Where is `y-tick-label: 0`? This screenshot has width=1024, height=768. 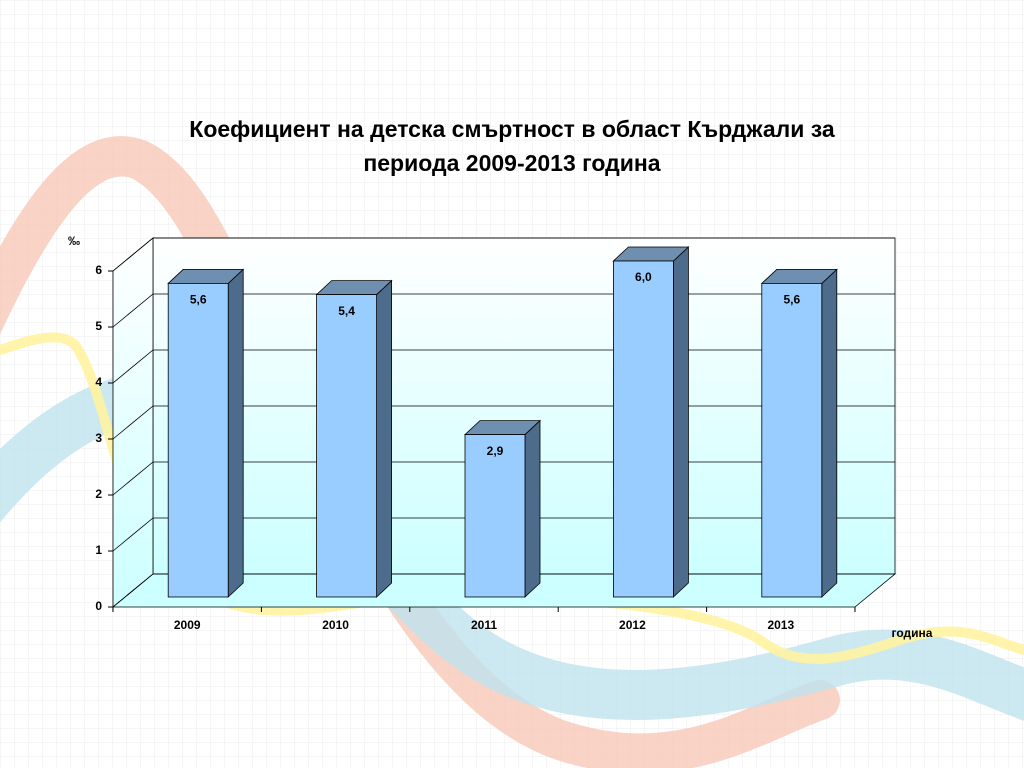 y-tick-label: 0 is located at coordinates (98, 606).